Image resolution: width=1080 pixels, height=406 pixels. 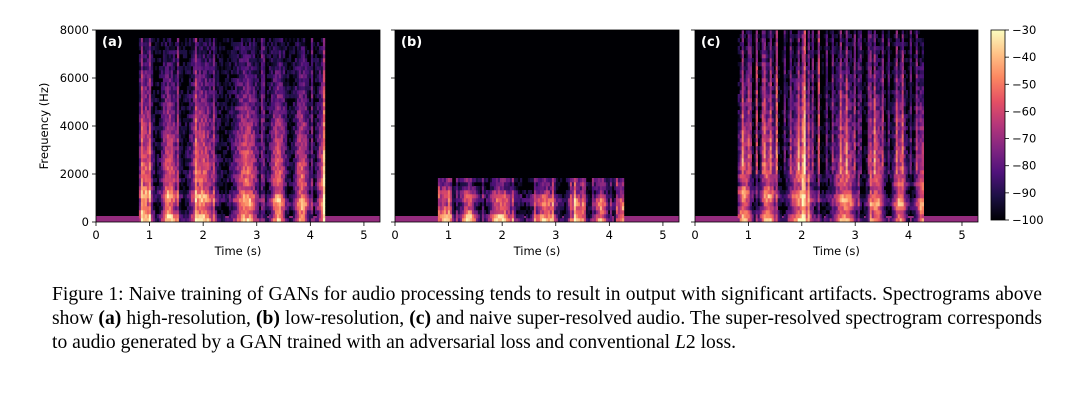 I want to click on caption-figure-label: Figure 1:, so click(x=88, y=294).